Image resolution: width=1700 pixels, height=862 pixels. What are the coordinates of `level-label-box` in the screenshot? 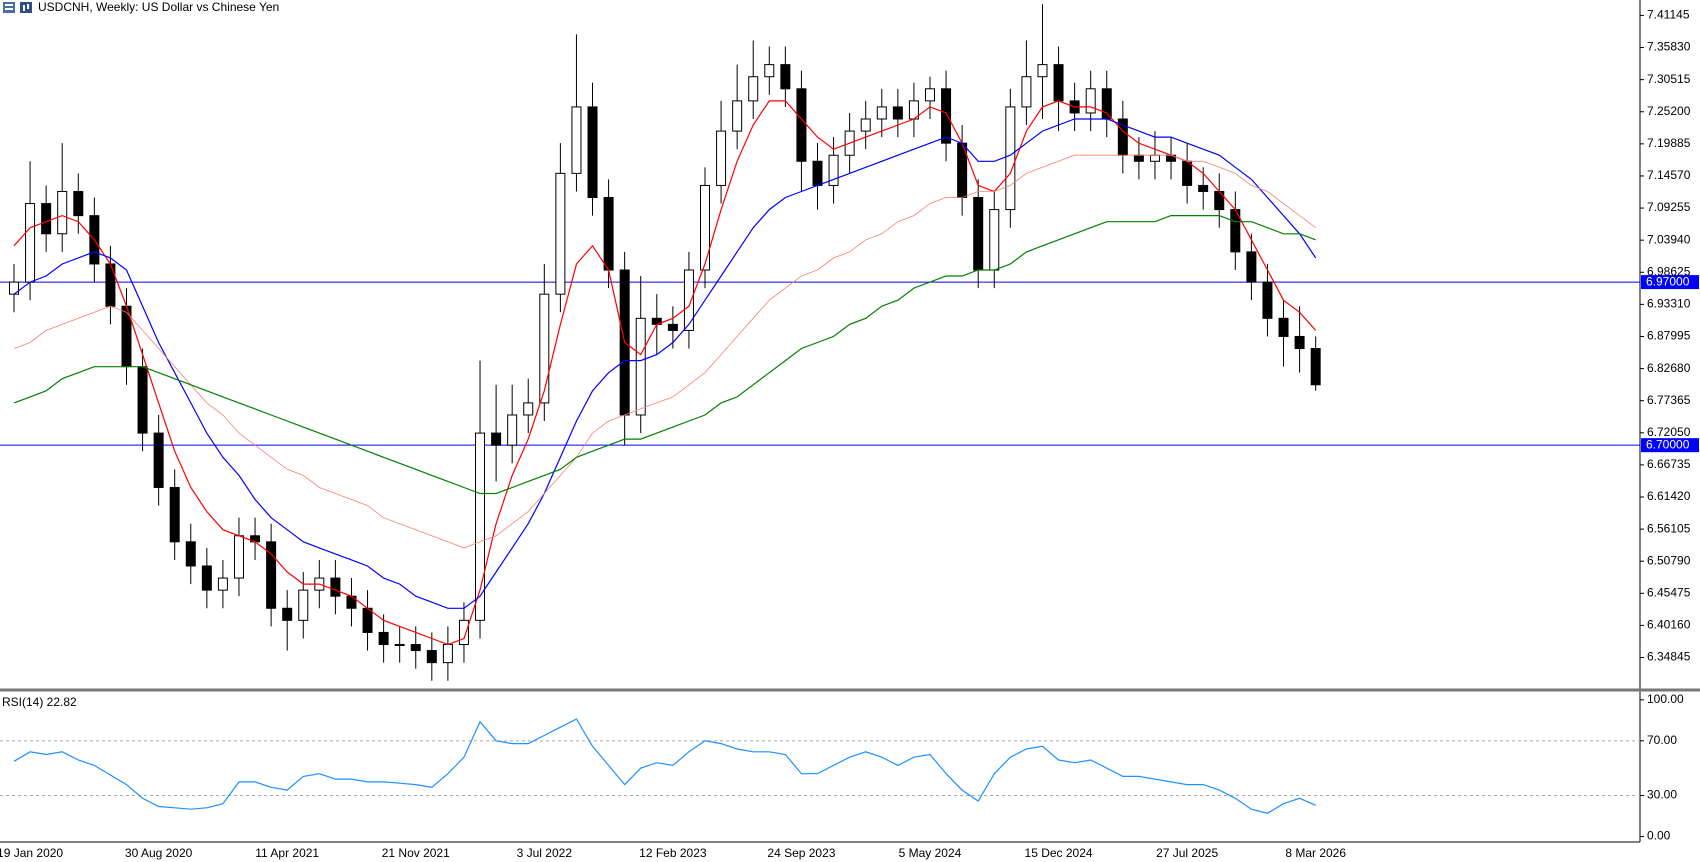 It's located at (1670, 445).